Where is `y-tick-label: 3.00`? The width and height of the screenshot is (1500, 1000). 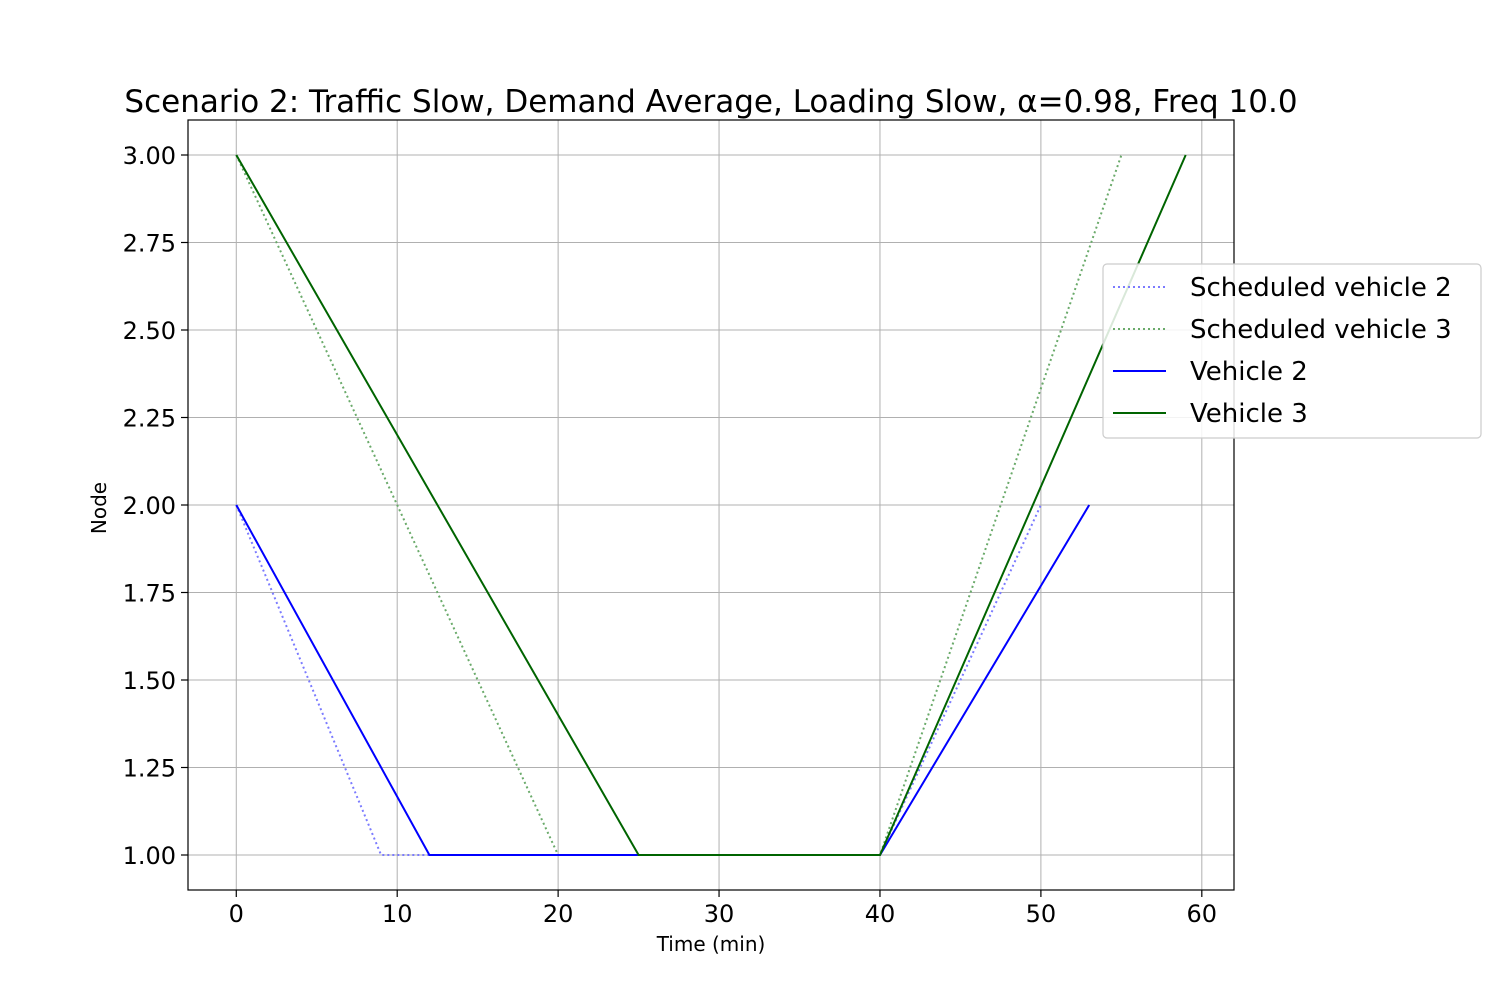 y-tick-label: 3.00 is located at coordinates (149, 156).